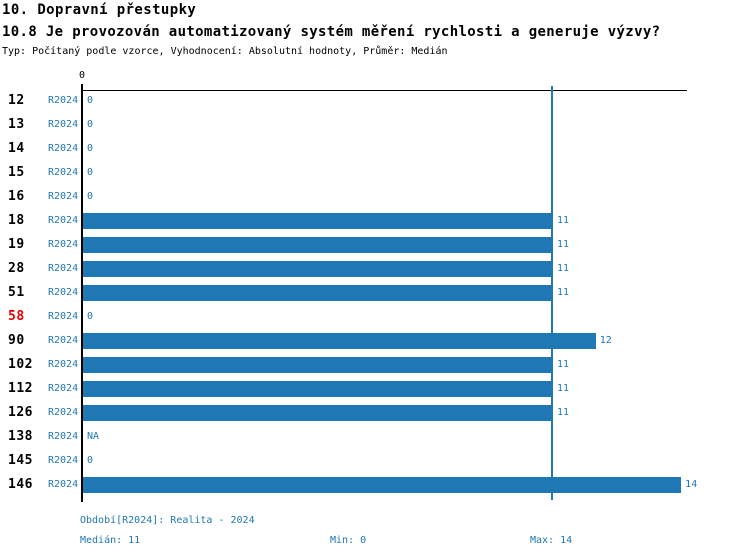 The width and height of the screenshot is (750, 560). What do you see at coordinates (82, 293) in the screenshot?
I see `y-axis-line` at bounding box center [82, 293].